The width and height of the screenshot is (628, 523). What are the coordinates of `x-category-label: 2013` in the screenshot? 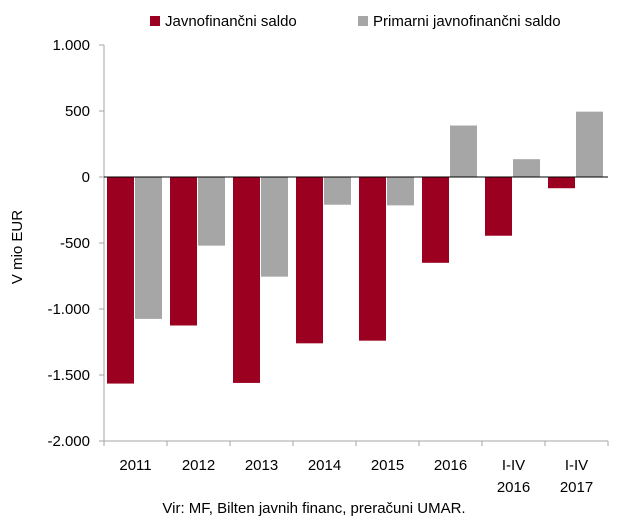 It's located at (261, 465).